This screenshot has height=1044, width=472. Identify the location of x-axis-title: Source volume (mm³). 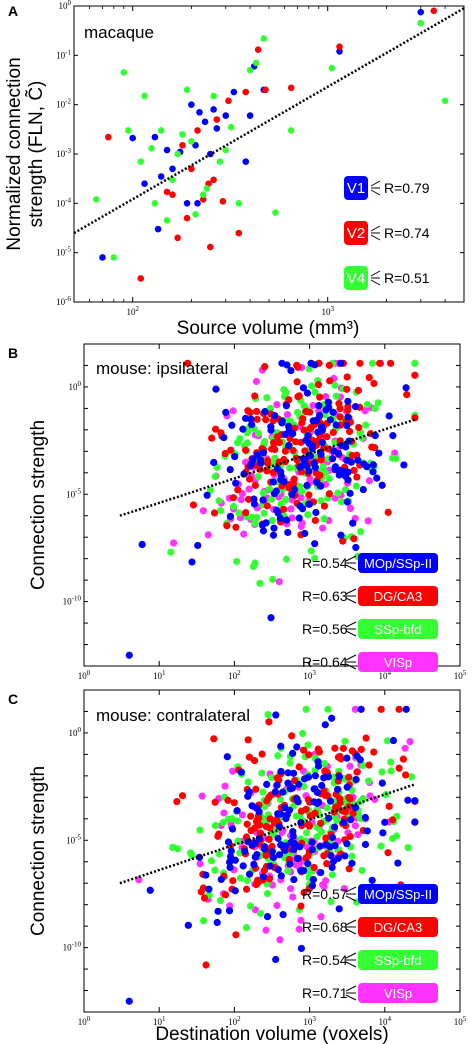
(268, 328).